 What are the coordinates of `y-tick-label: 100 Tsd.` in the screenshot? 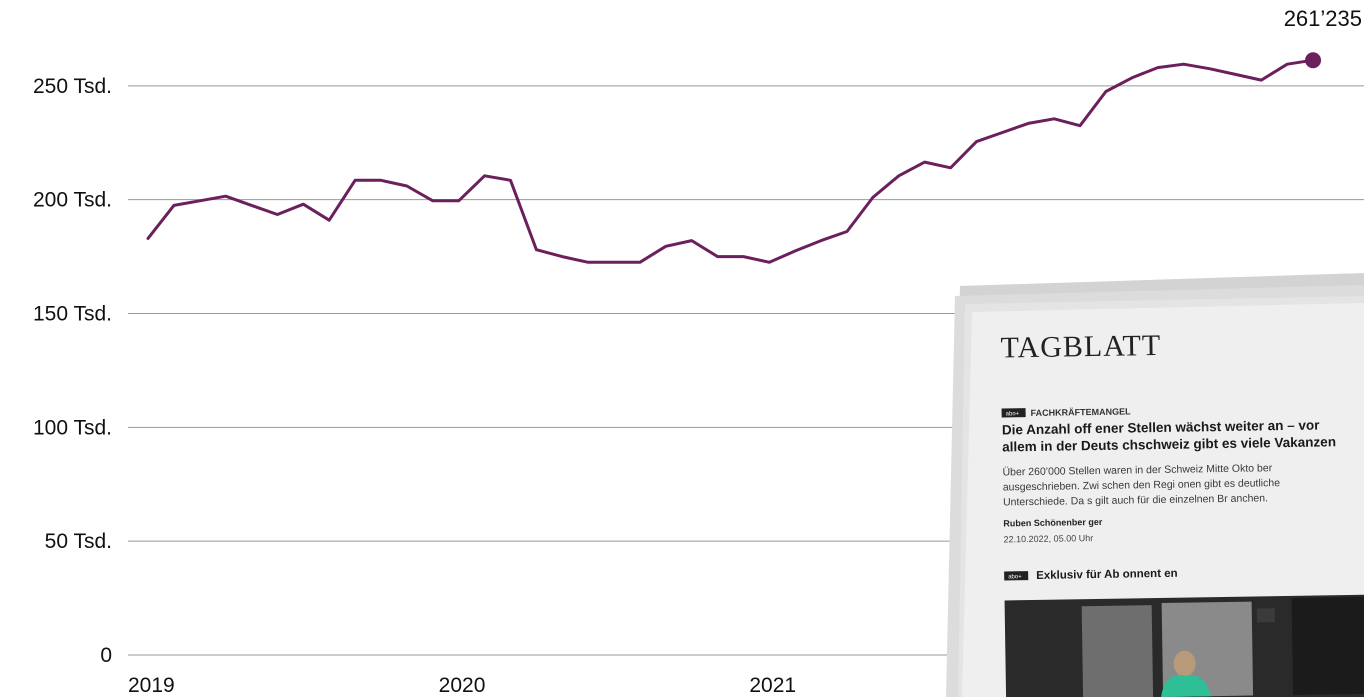 It's located at (72, 427).